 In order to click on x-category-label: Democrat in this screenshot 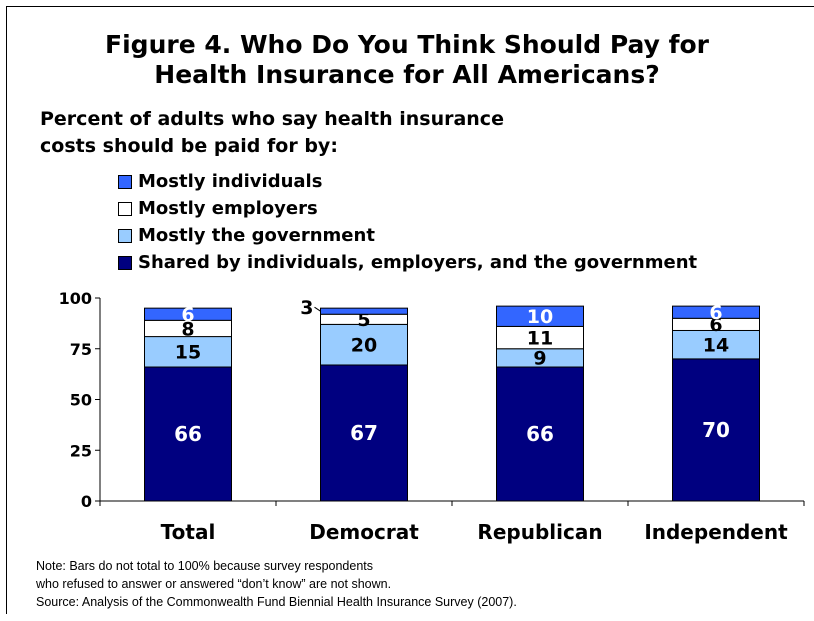, I will do `click(364, 532)`.